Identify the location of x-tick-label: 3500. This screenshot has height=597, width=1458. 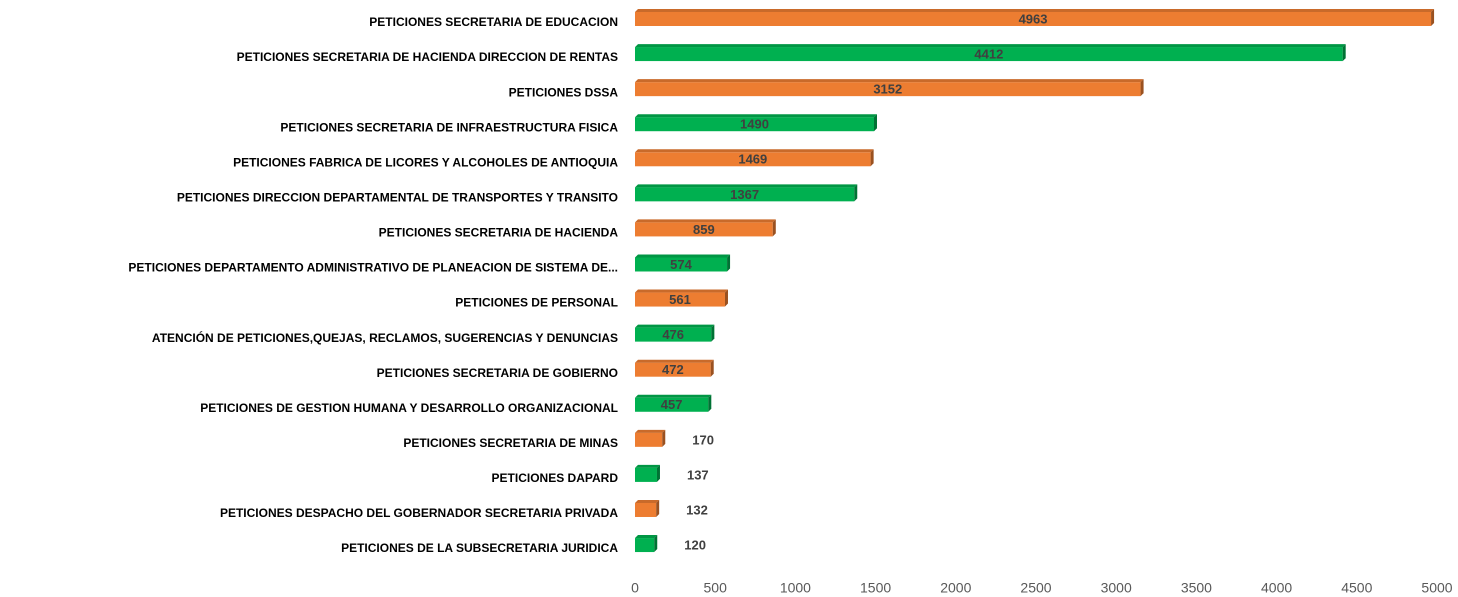
(1196, 588).